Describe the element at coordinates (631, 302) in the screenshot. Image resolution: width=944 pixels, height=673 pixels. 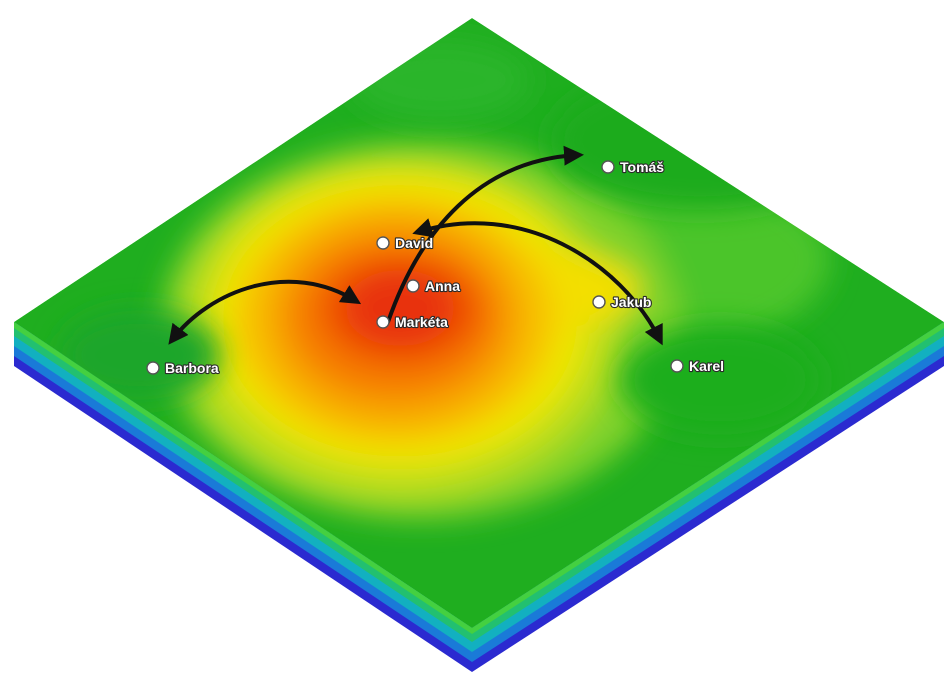
I see `person-label: Jakub` at that location.